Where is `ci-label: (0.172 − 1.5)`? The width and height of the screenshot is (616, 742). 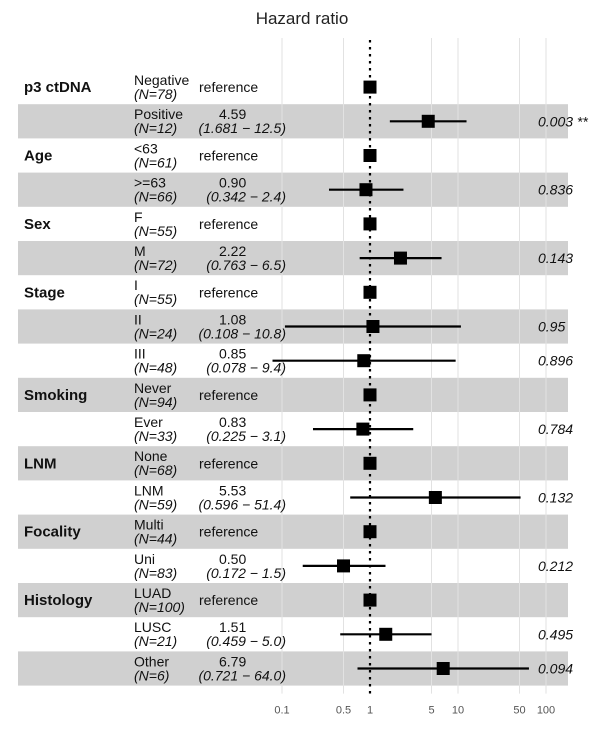
ci-label: (0.172 − 1.5) is located at coordinates (246, 573).